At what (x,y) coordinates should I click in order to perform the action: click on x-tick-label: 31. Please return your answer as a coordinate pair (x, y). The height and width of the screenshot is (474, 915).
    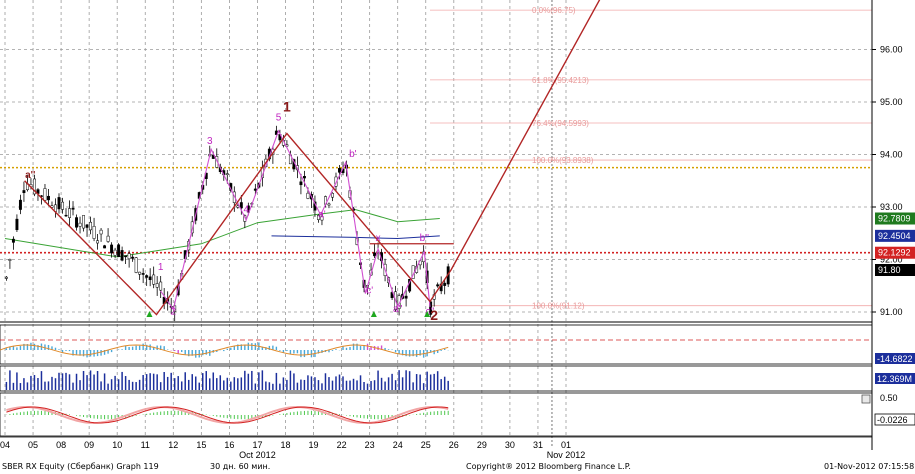
    Looking at the image, I should click on (538, 445).